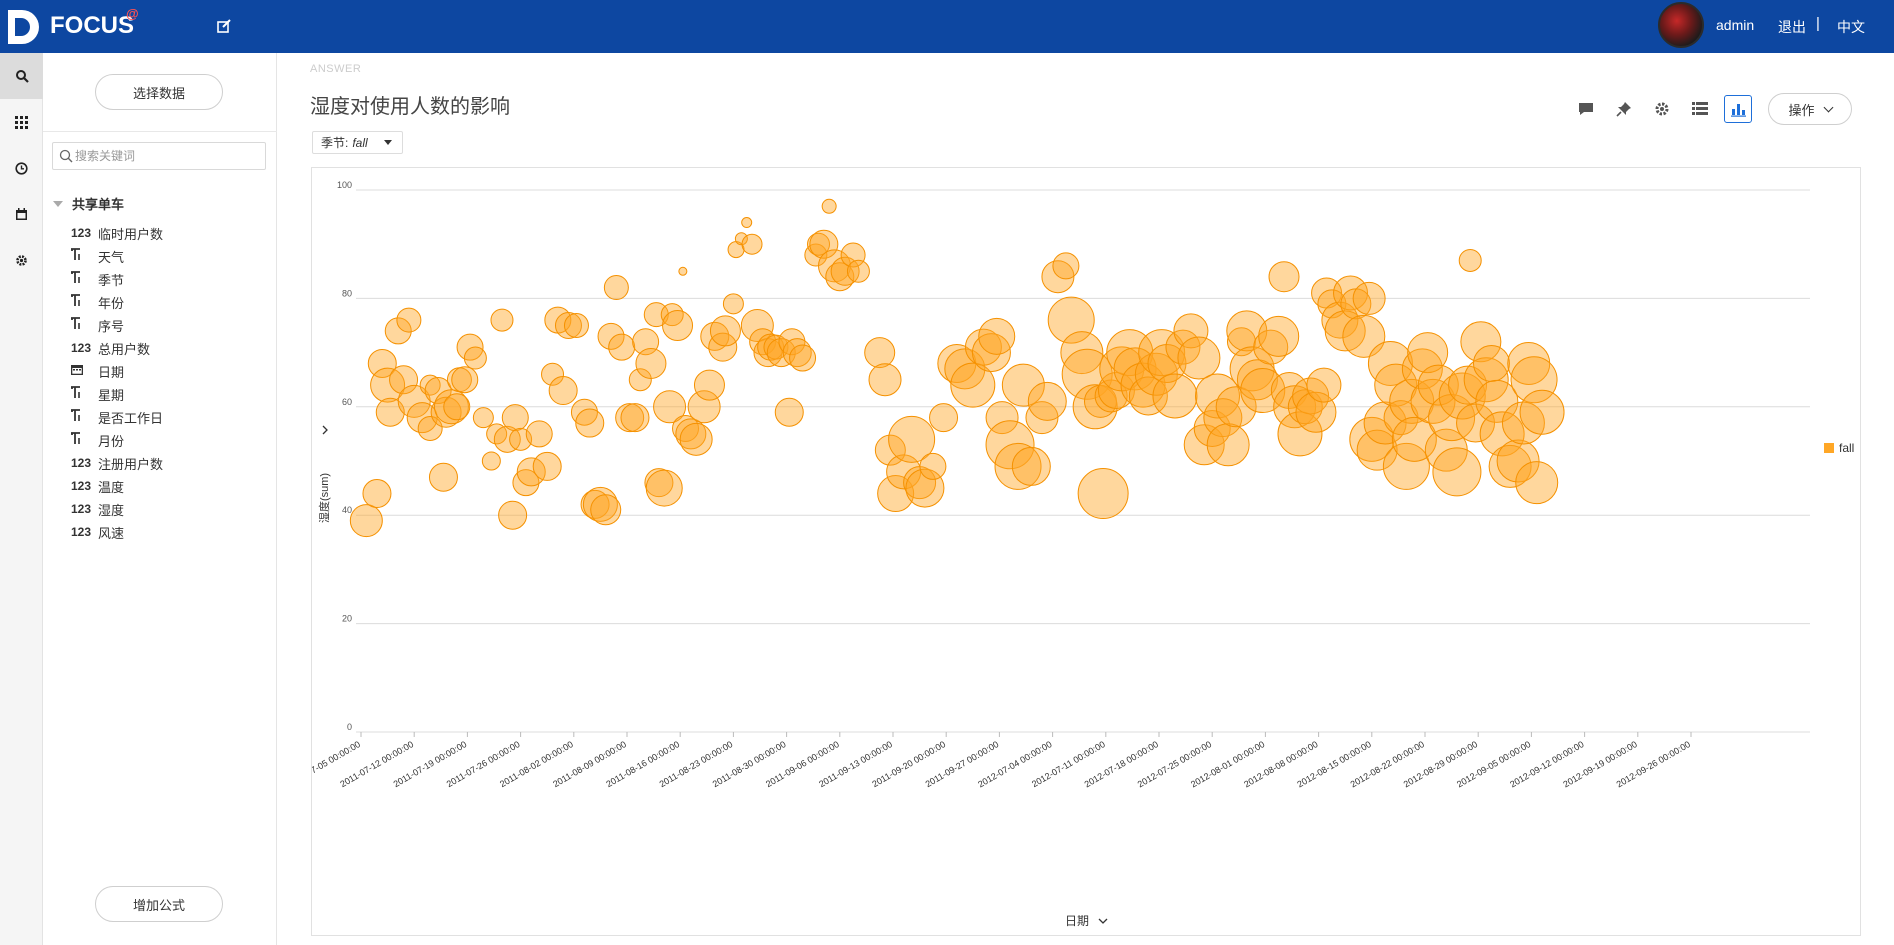  What do you see at coordinates (357, 142) in the screenshot?
I see `season-filter: 季节: fall` at bounding box center [357, 142].